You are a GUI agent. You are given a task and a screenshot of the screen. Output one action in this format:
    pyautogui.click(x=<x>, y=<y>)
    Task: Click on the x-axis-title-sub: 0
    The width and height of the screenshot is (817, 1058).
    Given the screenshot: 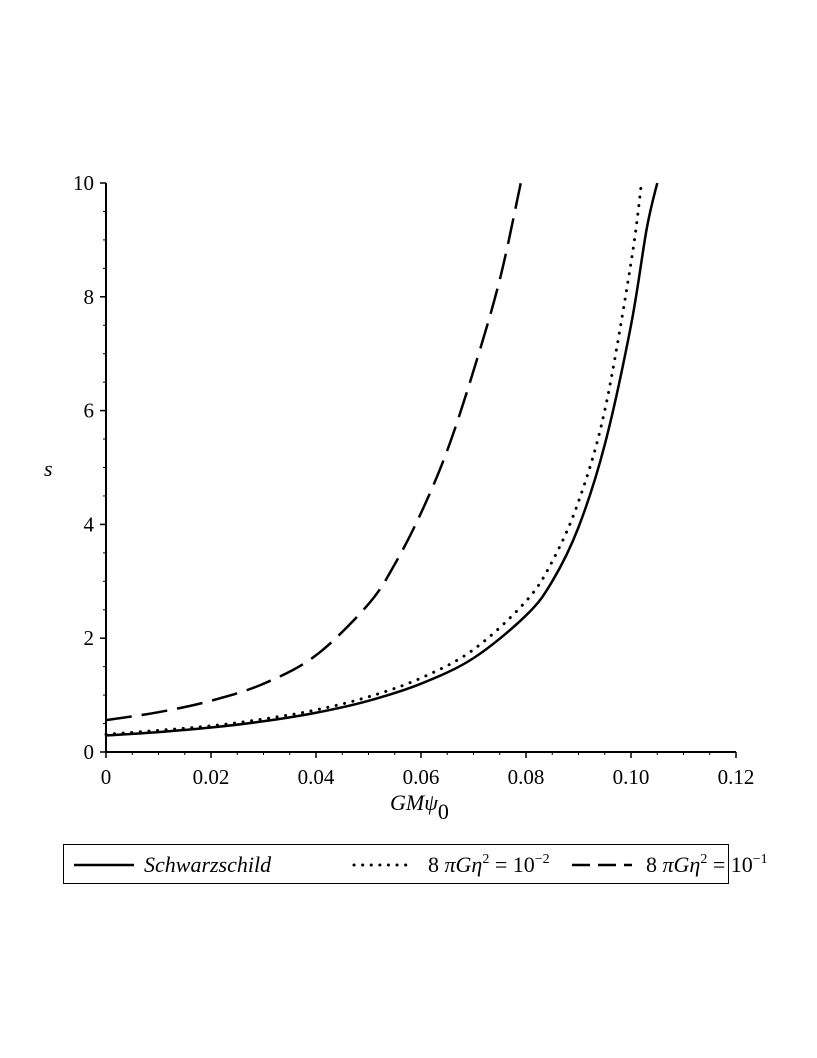 What is the action you would take?
    pyautogui.click(x=443, y=811)
    